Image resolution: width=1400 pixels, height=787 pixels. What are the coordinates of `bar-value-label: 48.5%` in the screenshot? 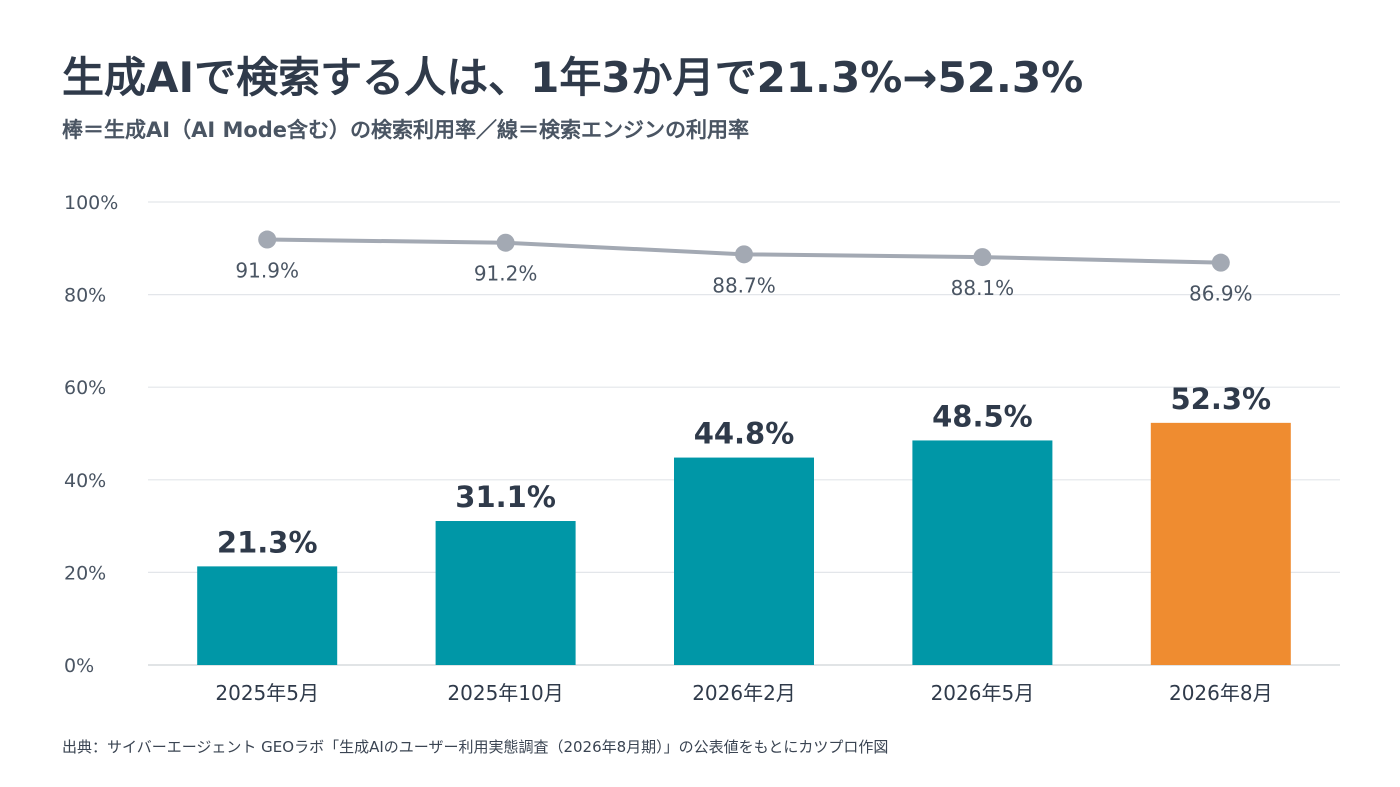 It's located at (982, 416).